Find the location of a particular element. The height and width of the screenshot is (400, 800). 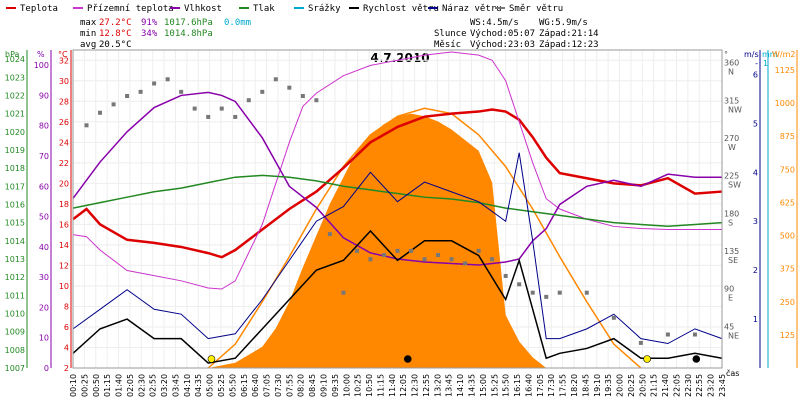

time-tick: 15:50 is located at coordinates (506, 385).